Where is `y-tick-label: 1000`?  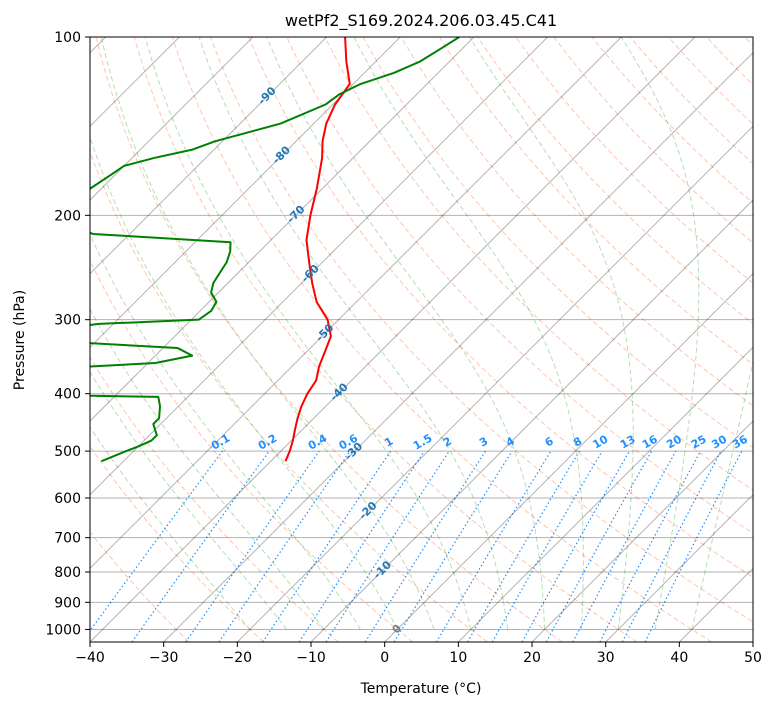 y-tick-label: 1000 is located at coordinates (63, 630).